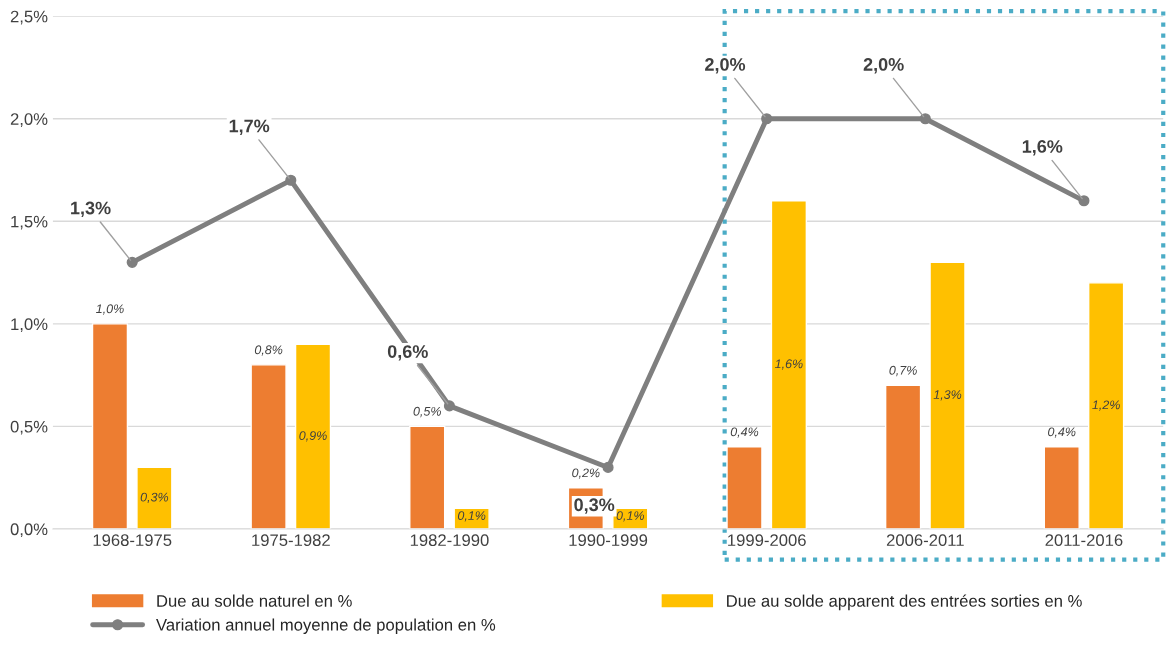 This screenshot has width=1175, height=649. What do you see at coordinates (132, 540) in the screenshot?
I see `x-tick-label: 1968-1975` at bounding box center [132, 540].